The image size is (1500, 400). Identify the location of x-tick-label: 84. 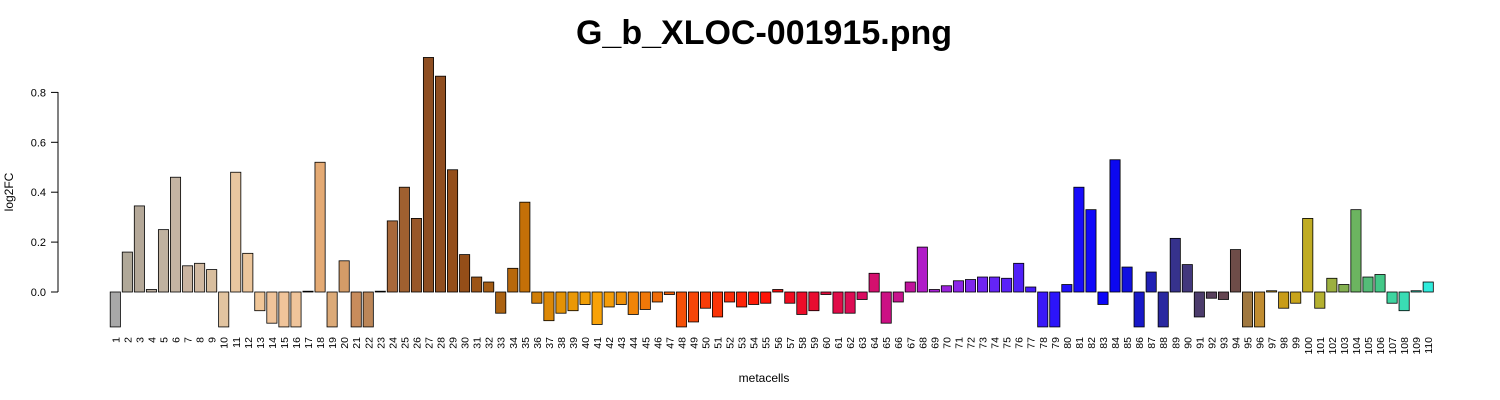
(1116, 343).